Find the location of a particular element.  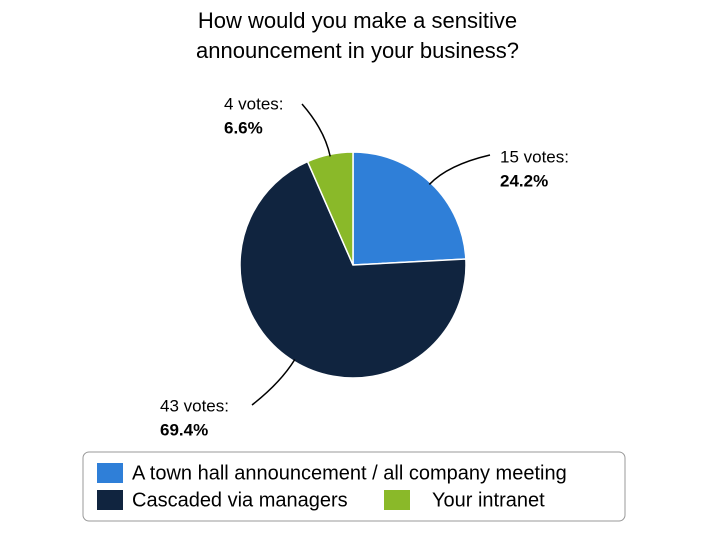

legend-box is located at coordinates (354, 486).